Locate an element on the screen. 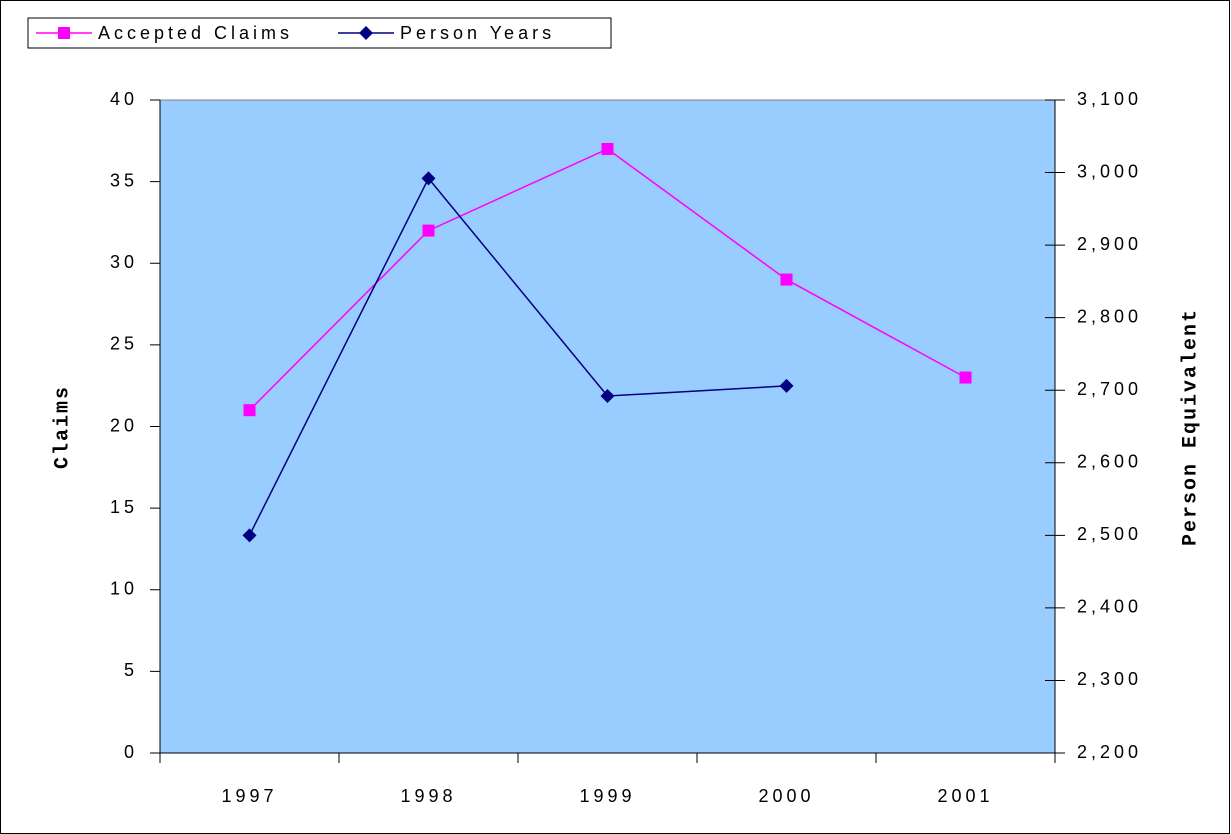  y2-tick-label: 3,100 is located at coordinates (1109, 99).